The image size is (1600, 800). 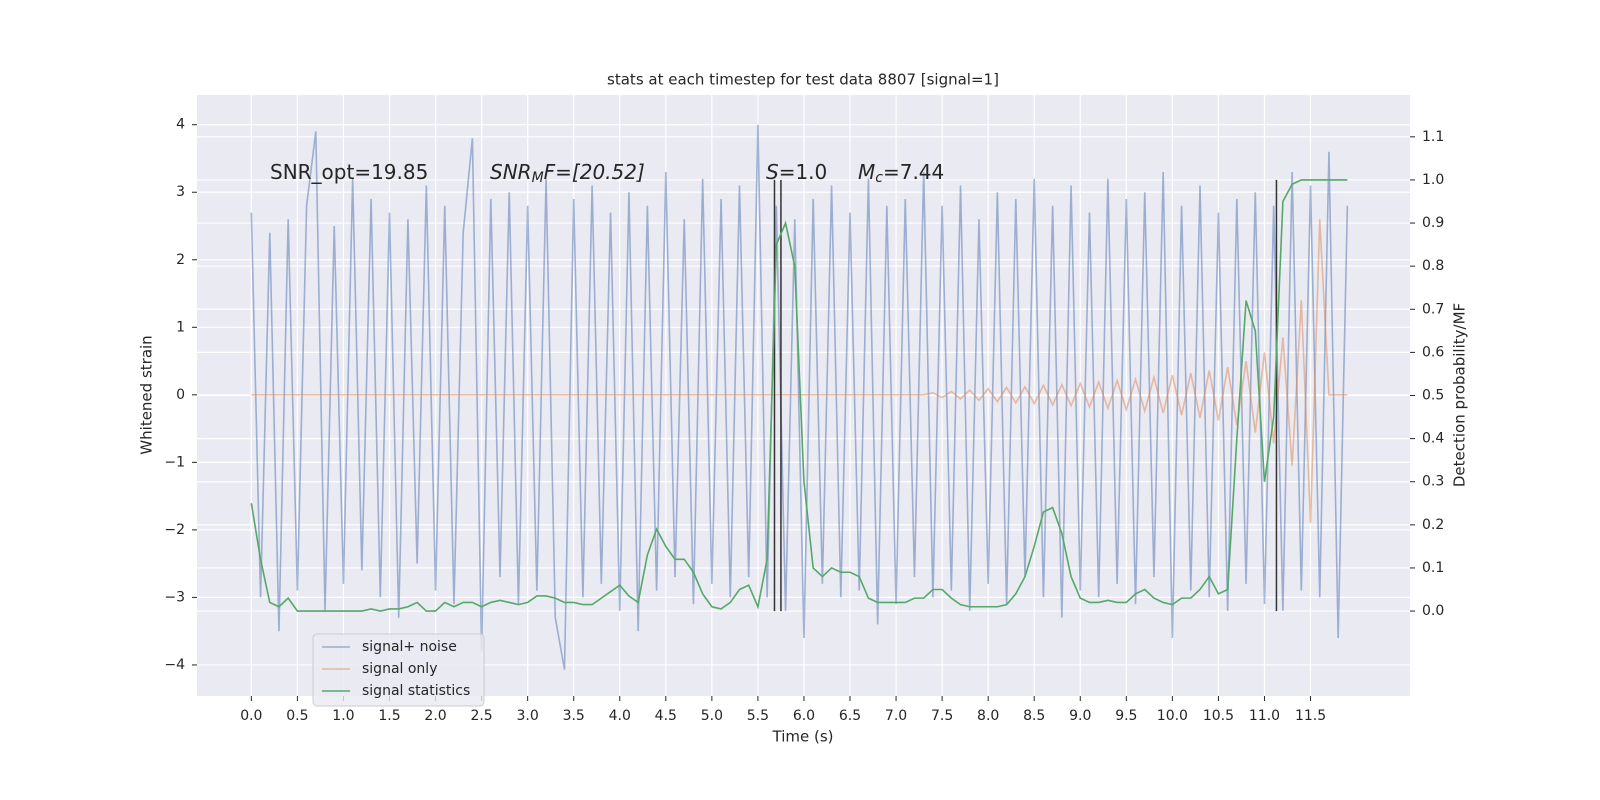 I want to click on x-tick-label: 2.0, so click(x=435, y=716).